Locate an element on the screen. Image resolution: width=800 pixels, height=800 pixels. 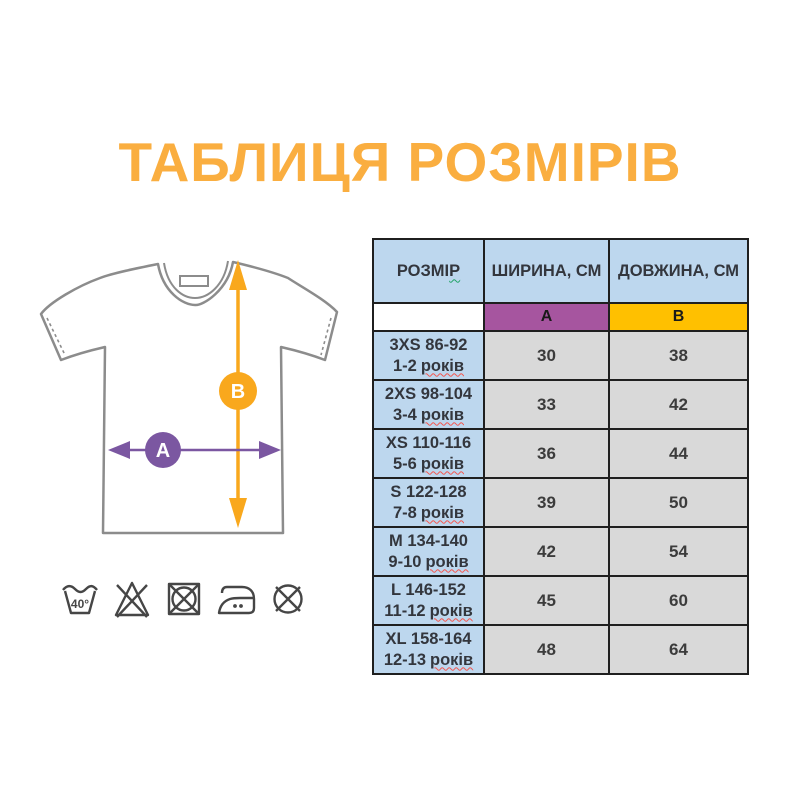
band-empty-cell is located at coordinates (428, 317).